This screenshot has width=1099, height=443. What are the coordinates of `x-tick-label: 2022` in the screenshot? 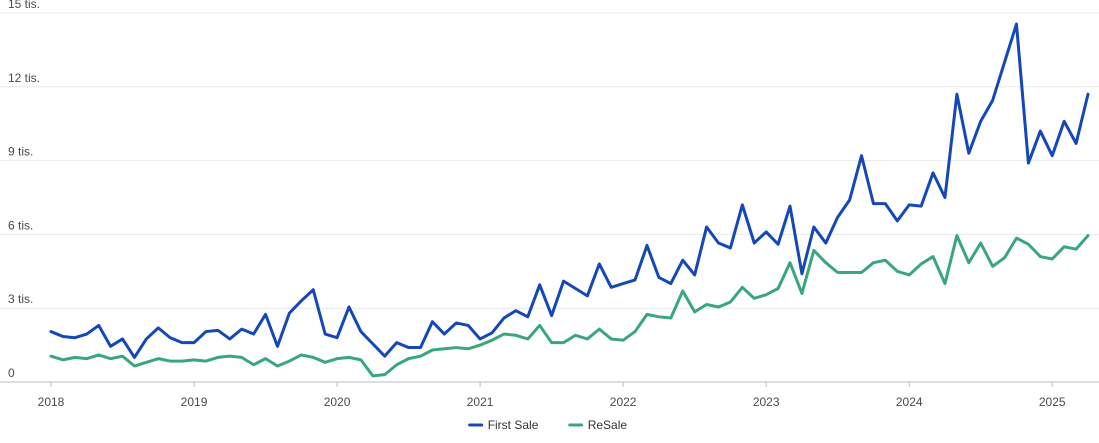 It's located at (623, 402).